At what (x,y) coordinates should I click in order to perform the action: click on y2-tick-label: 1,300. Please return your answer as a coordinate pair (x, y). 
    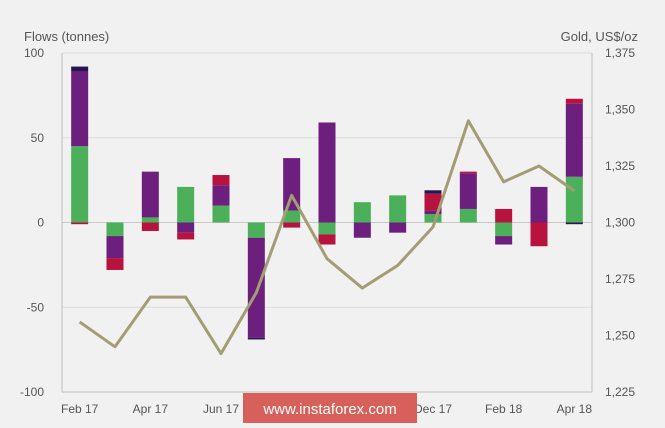
    Looking at the image, I should click on (620, 223).